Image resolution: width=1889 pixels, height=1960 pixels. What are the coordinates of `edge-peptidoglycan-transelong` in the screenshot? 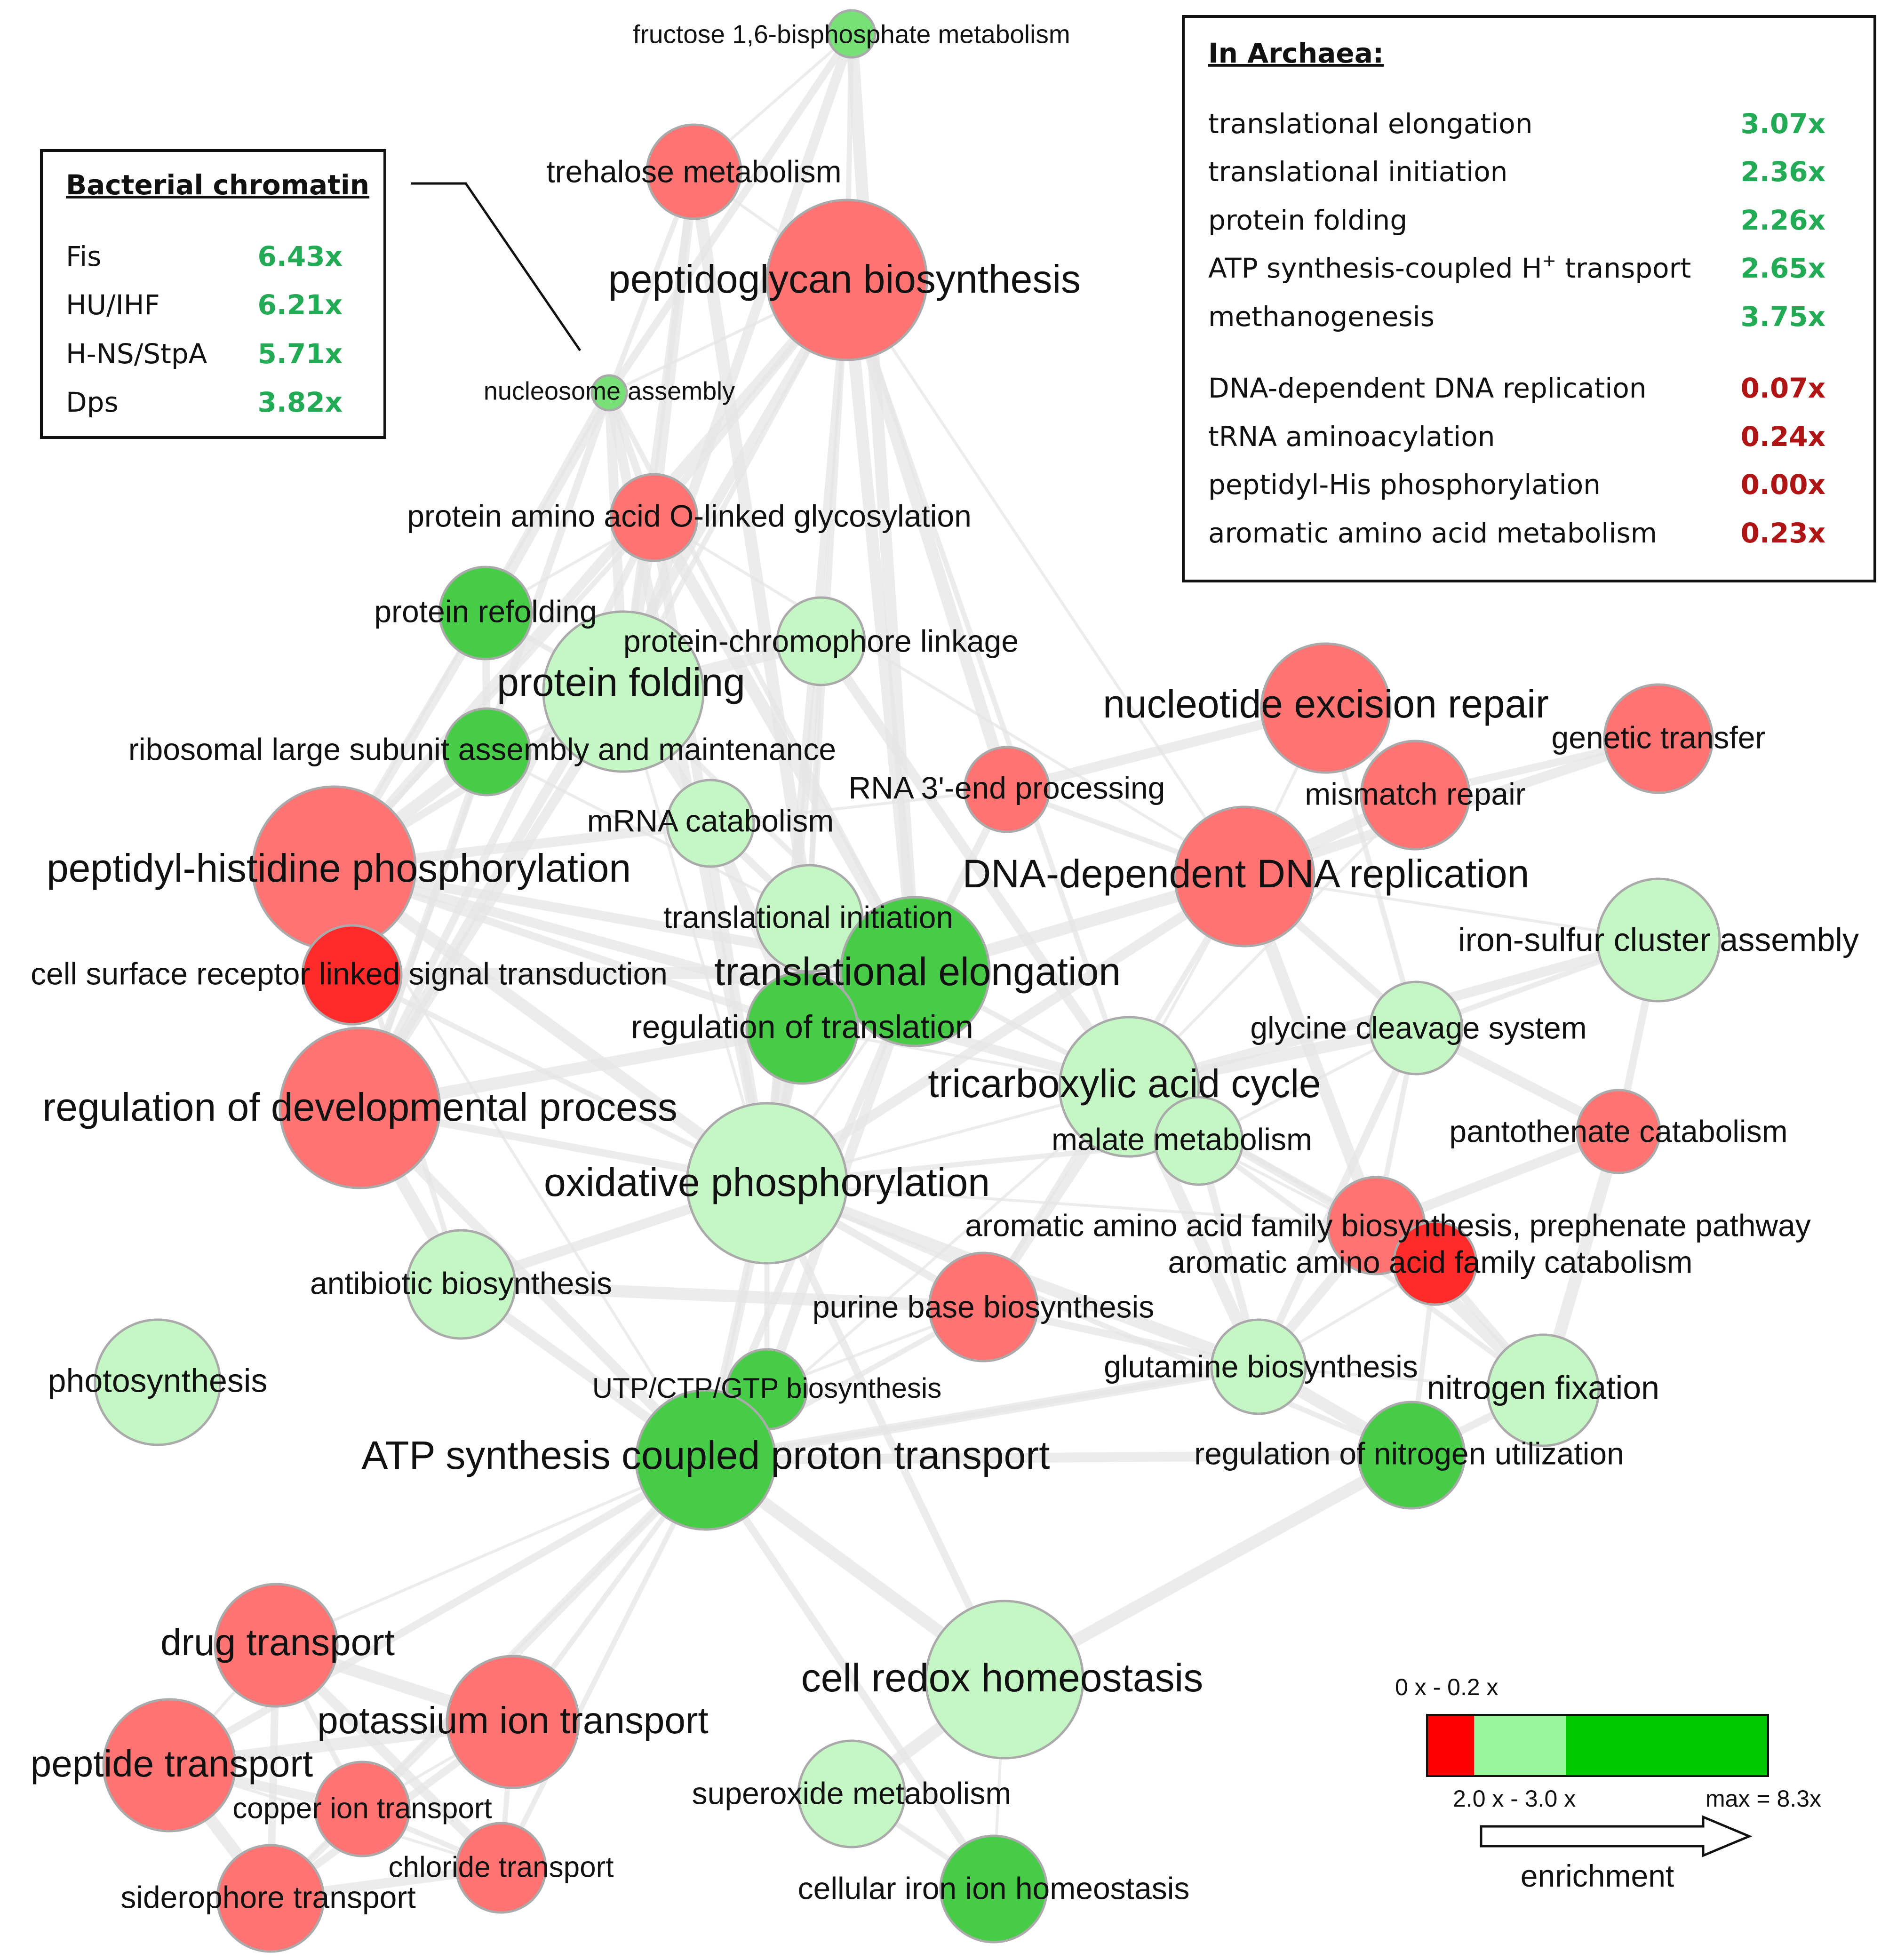 It's located at (881, 626).